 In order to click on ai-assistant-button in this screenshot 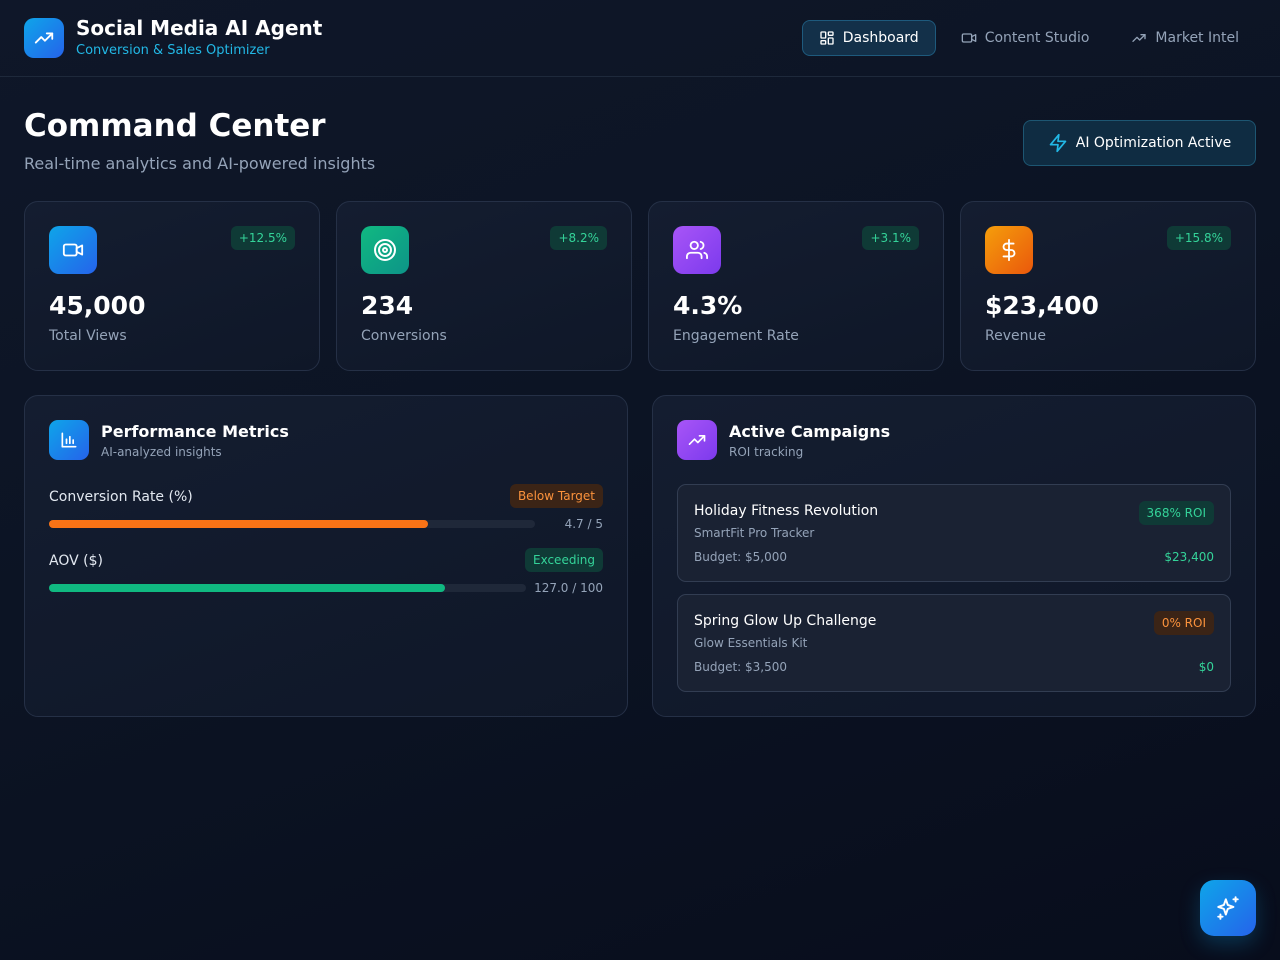, I will do `click(1228, 908)`.